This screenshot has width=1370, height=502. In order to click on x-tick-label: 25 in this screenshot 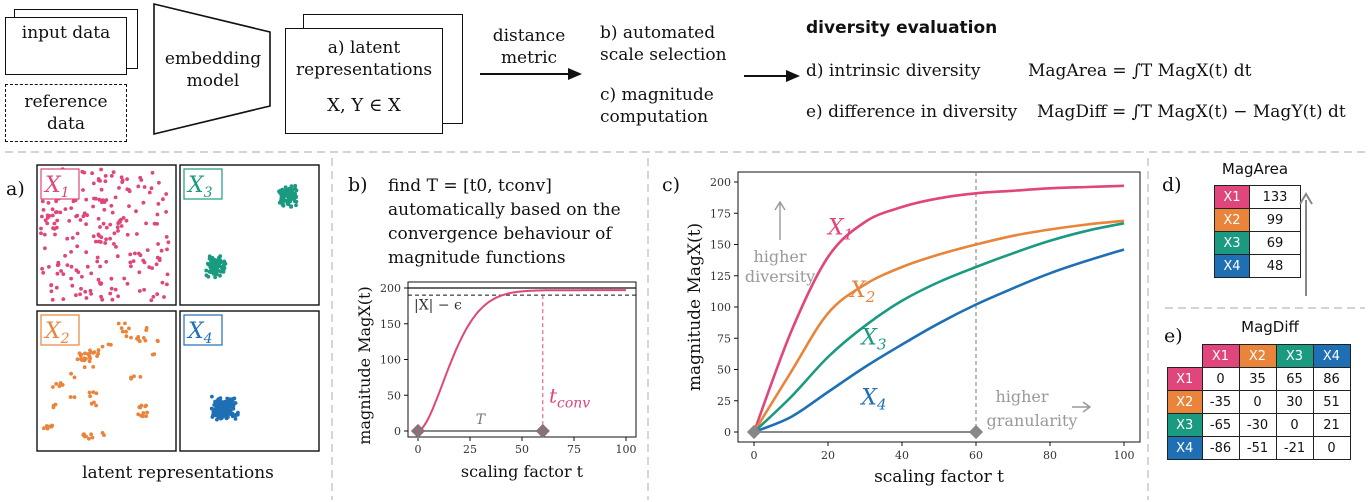, I will do `click(470, 449)`.